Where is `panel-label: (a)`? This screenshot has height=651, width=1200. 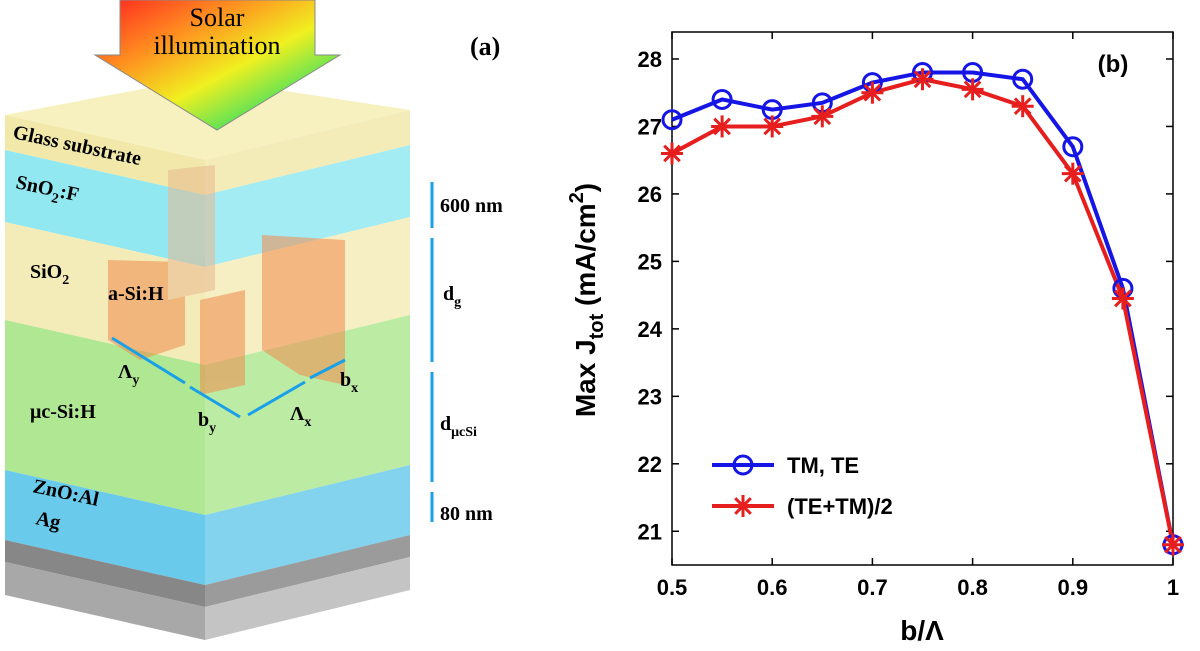 panel-label: (a) is located at coordinates (485, 46).